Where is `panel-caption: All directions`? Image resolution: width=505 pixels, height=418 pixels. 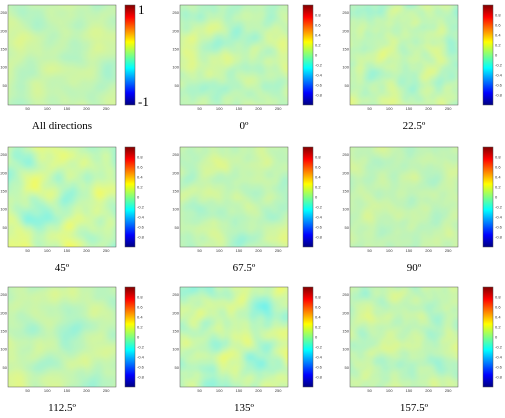
panel-caption: All directions is located at coordinates (62, 126).